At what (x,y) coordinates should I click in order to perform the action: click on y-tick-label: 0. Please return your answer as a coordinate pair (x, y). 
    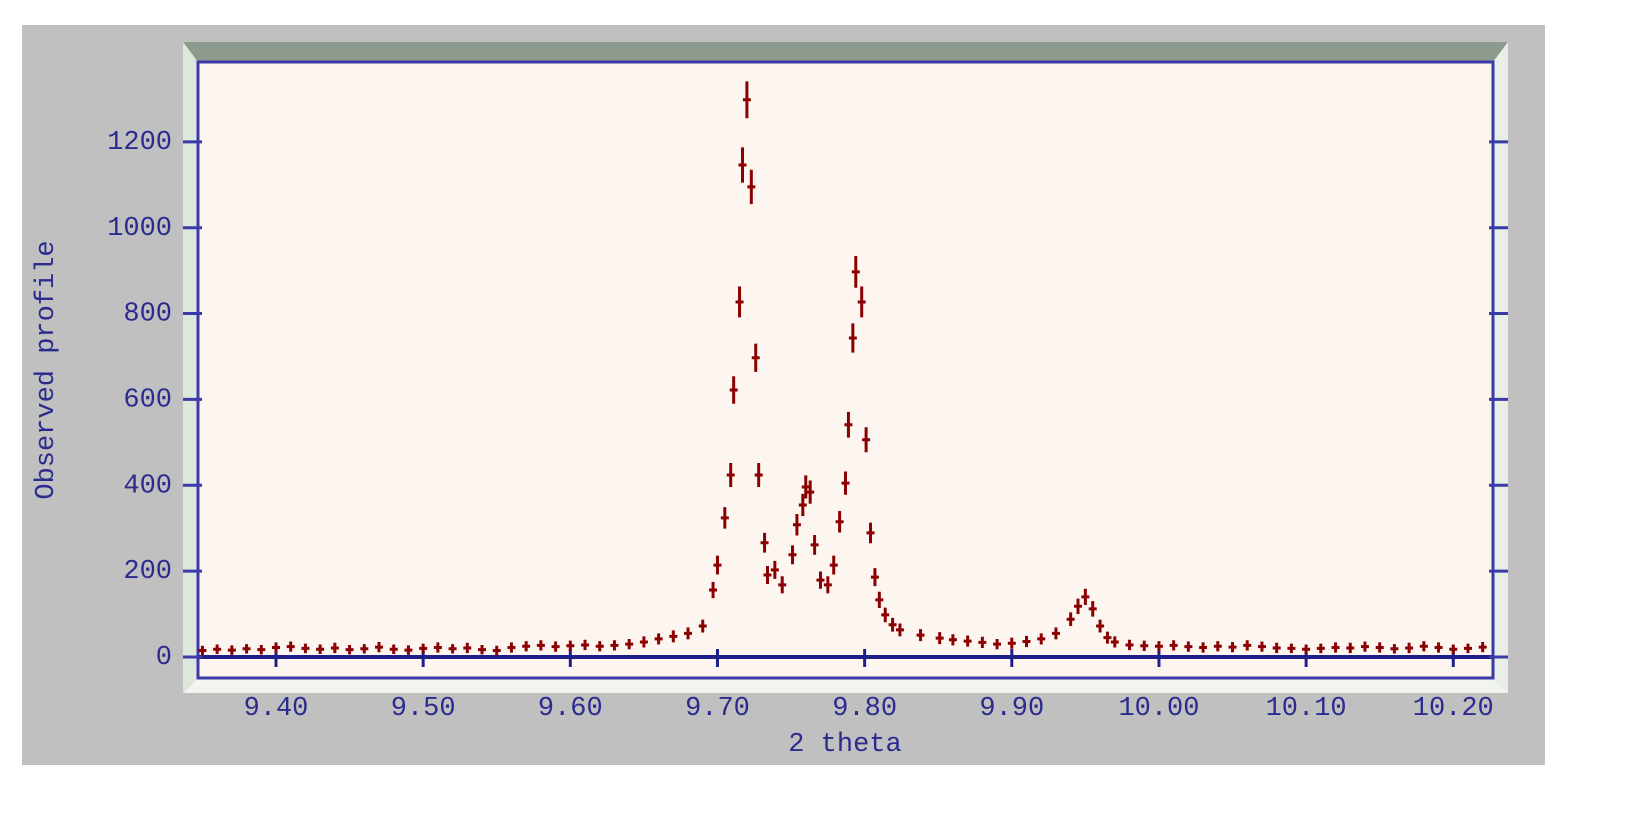
    Looking at the image, I should click on (164, 658).